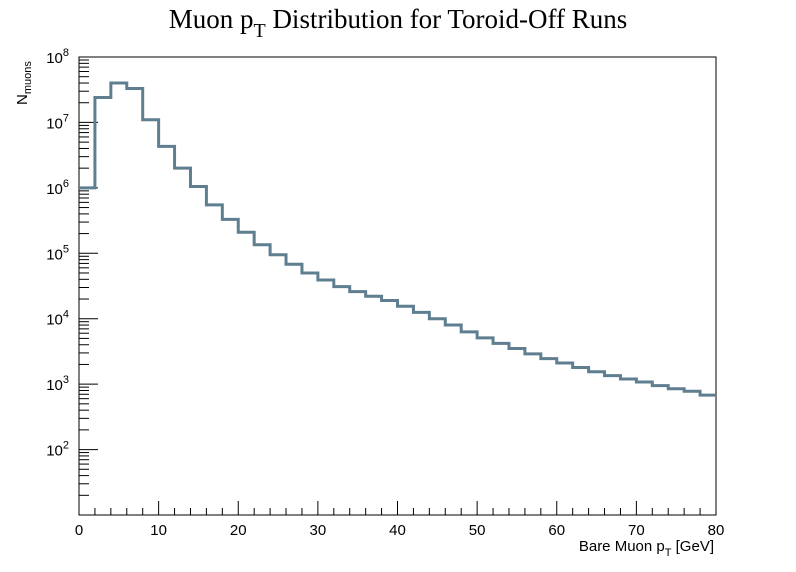 The height and width of the screenshot is (572, 796). What do you see at coordinates (57, 319) in the screenshot?
I see `y-tick-label: 10⁴` at bounding box center [57, 319].